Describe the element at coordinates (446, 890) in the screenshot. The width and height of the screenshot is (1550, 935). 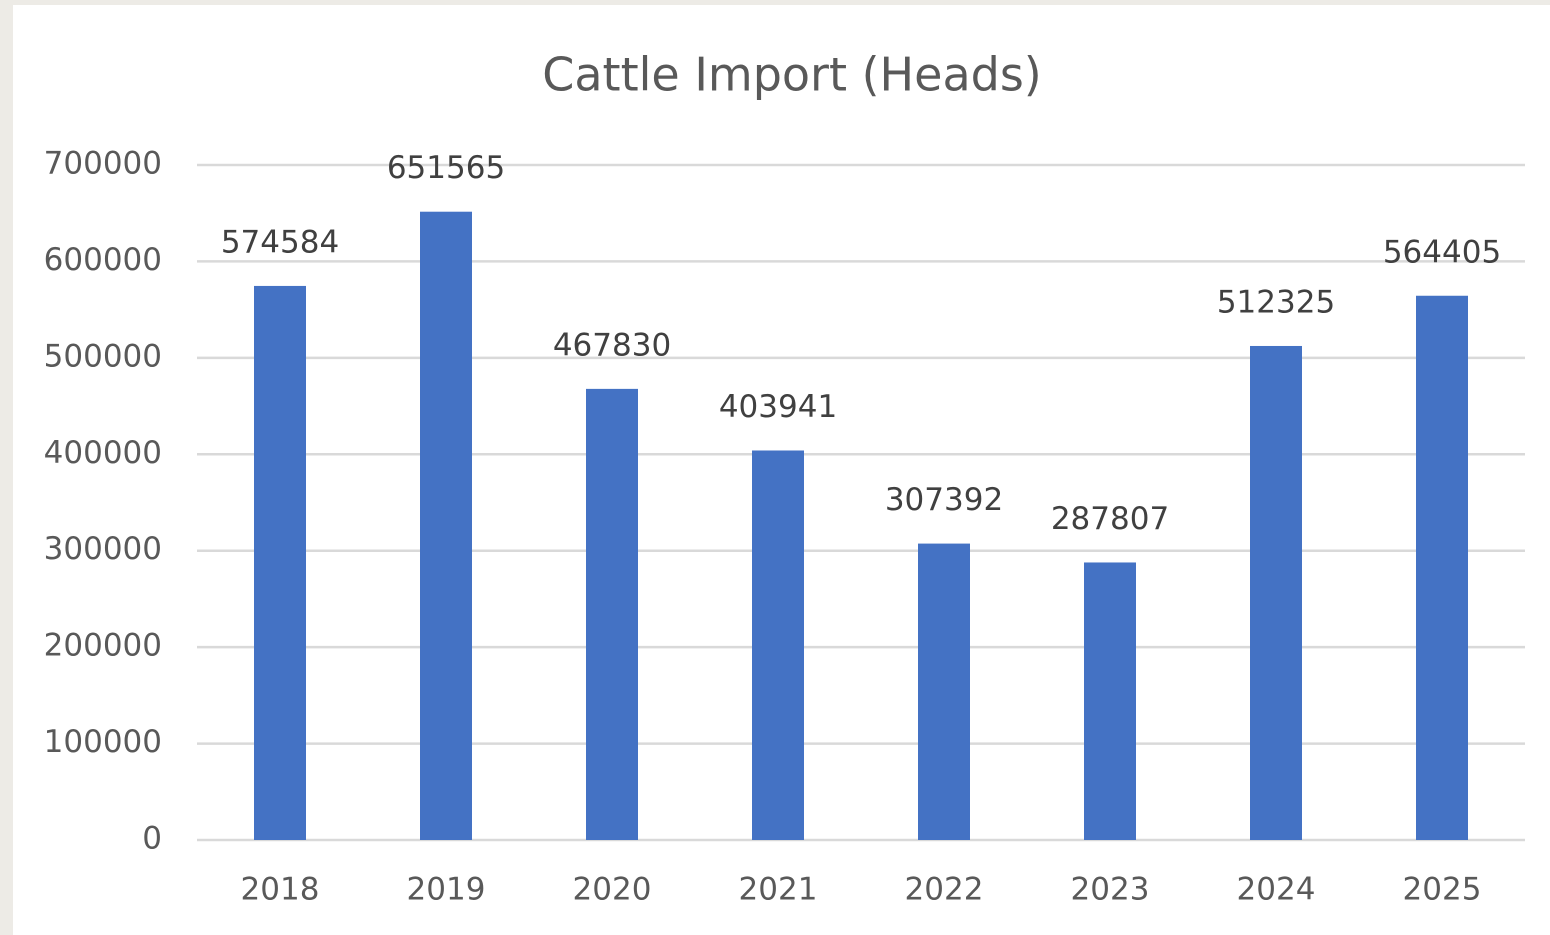
I see `x-tick-label: 2019` at that location.